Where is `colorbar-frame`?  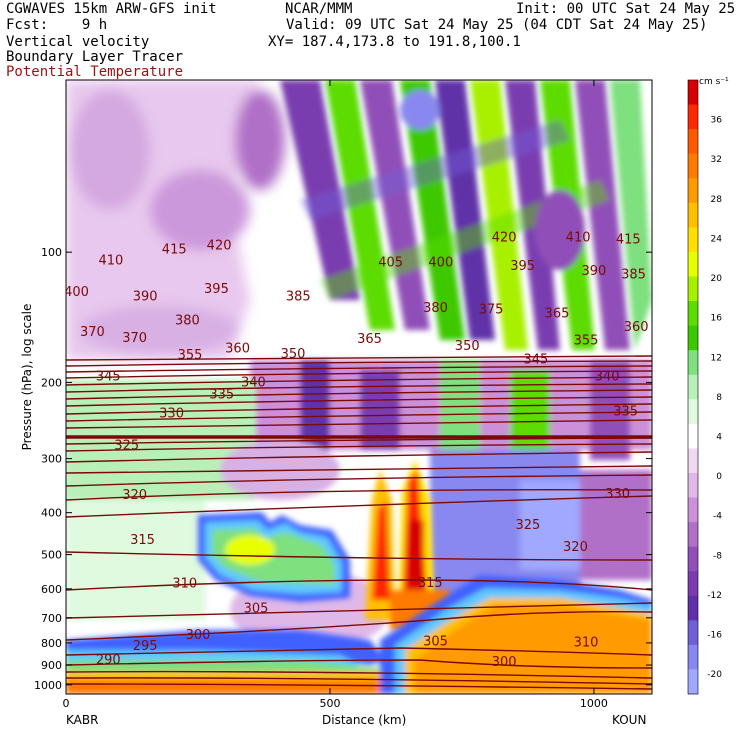 colorbar-frame is located at coordinates (693, 387).